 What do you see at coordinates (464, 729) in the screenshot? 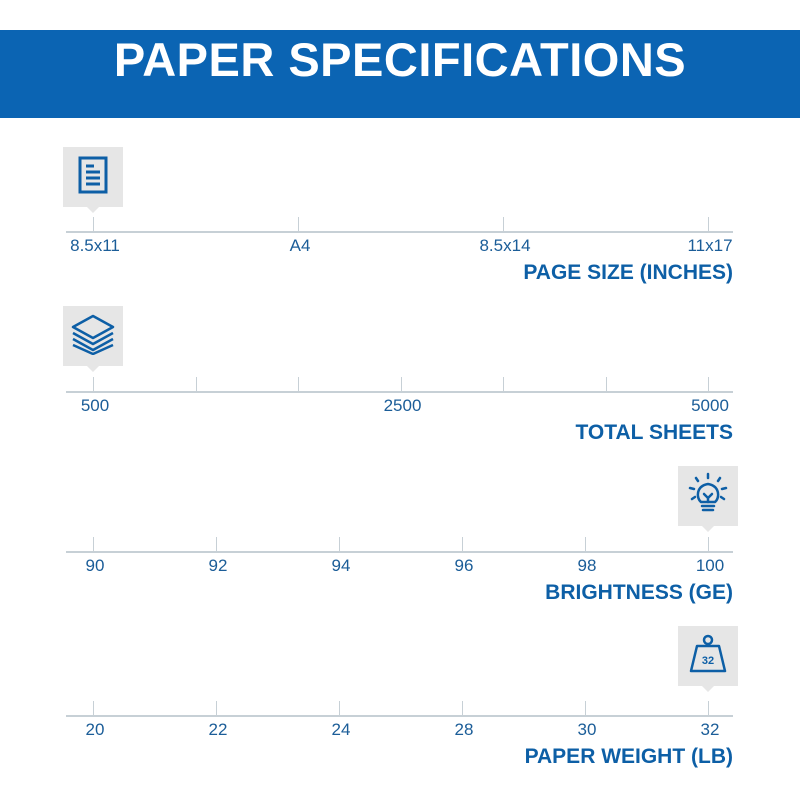
I see `tick-label: 28` at bounding box center [464, 729].